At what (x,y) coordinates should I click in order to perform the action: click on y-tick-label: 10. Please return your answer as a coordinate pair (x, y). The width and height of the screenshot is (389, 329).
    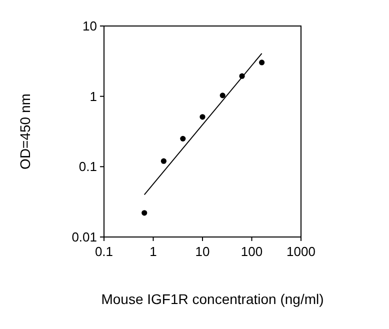
    Looking at the image, I should click on (89, 26).